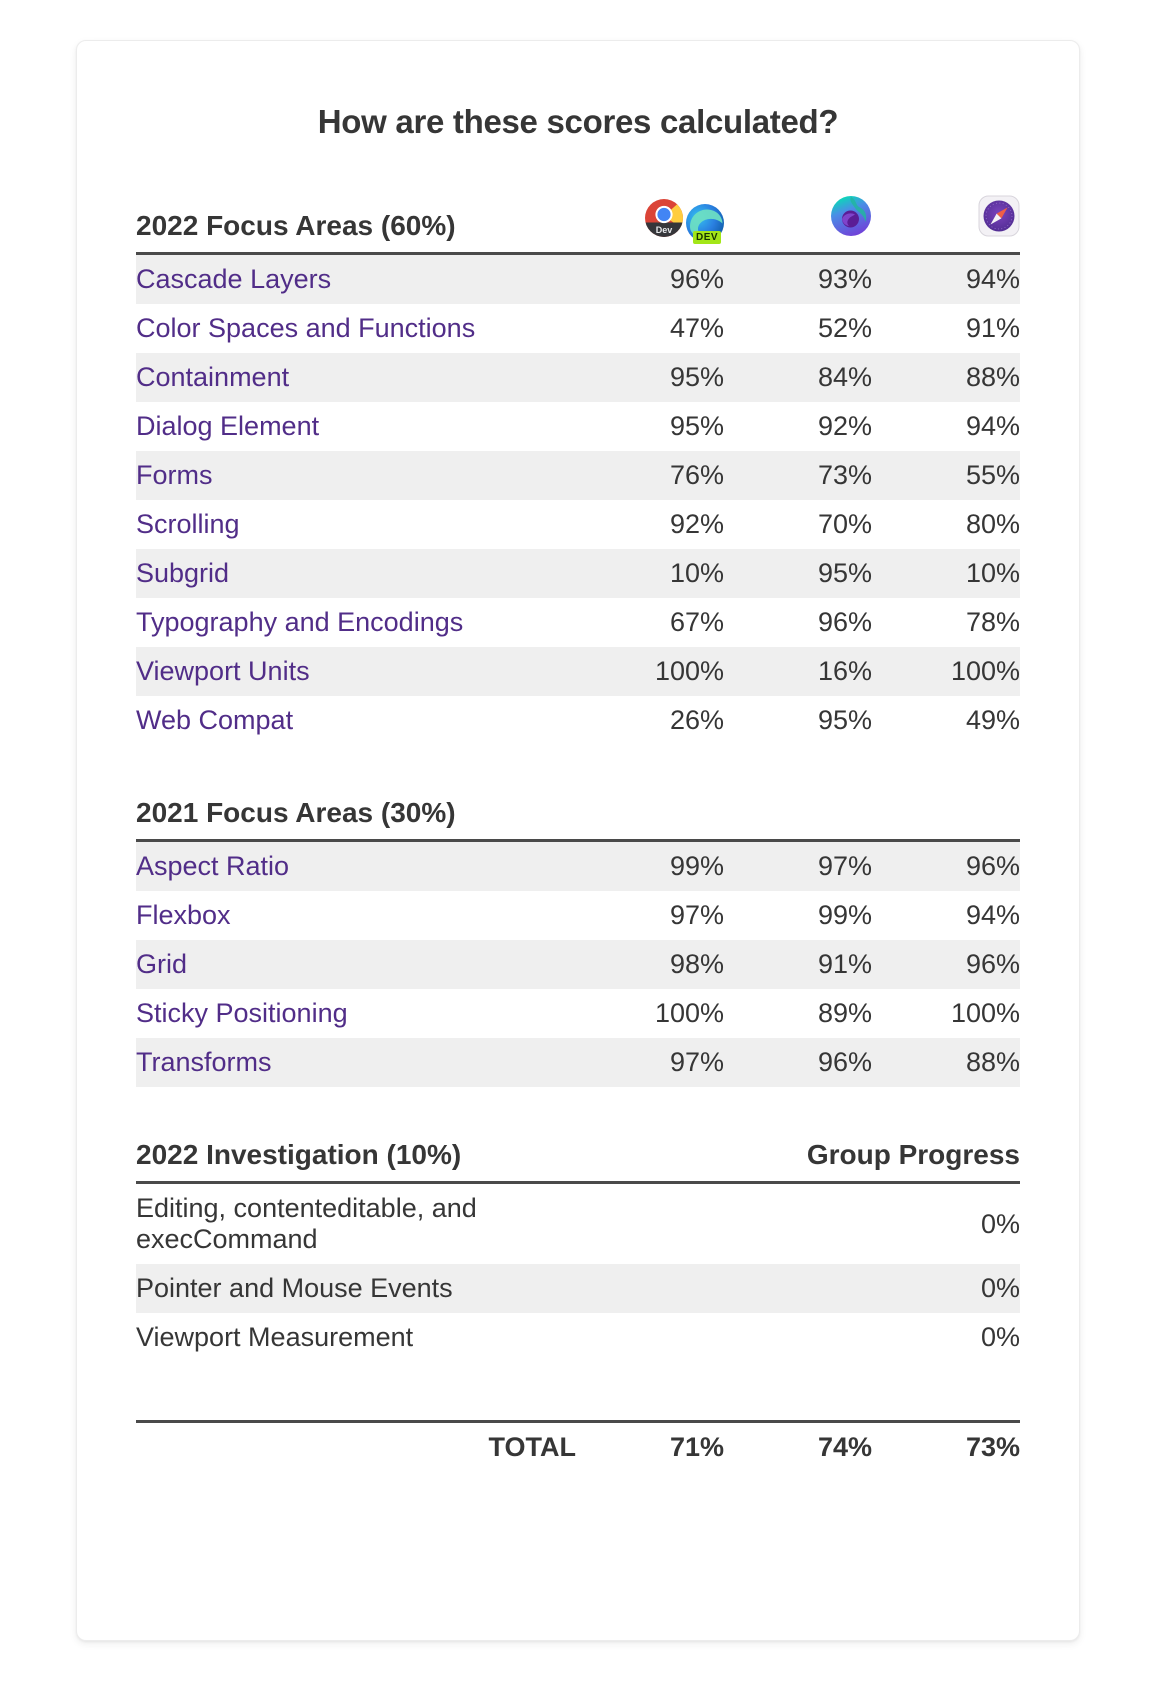 This screenshot has width=1156, height=1696. I want to click on svg-text: Dev, so click(664, 230).